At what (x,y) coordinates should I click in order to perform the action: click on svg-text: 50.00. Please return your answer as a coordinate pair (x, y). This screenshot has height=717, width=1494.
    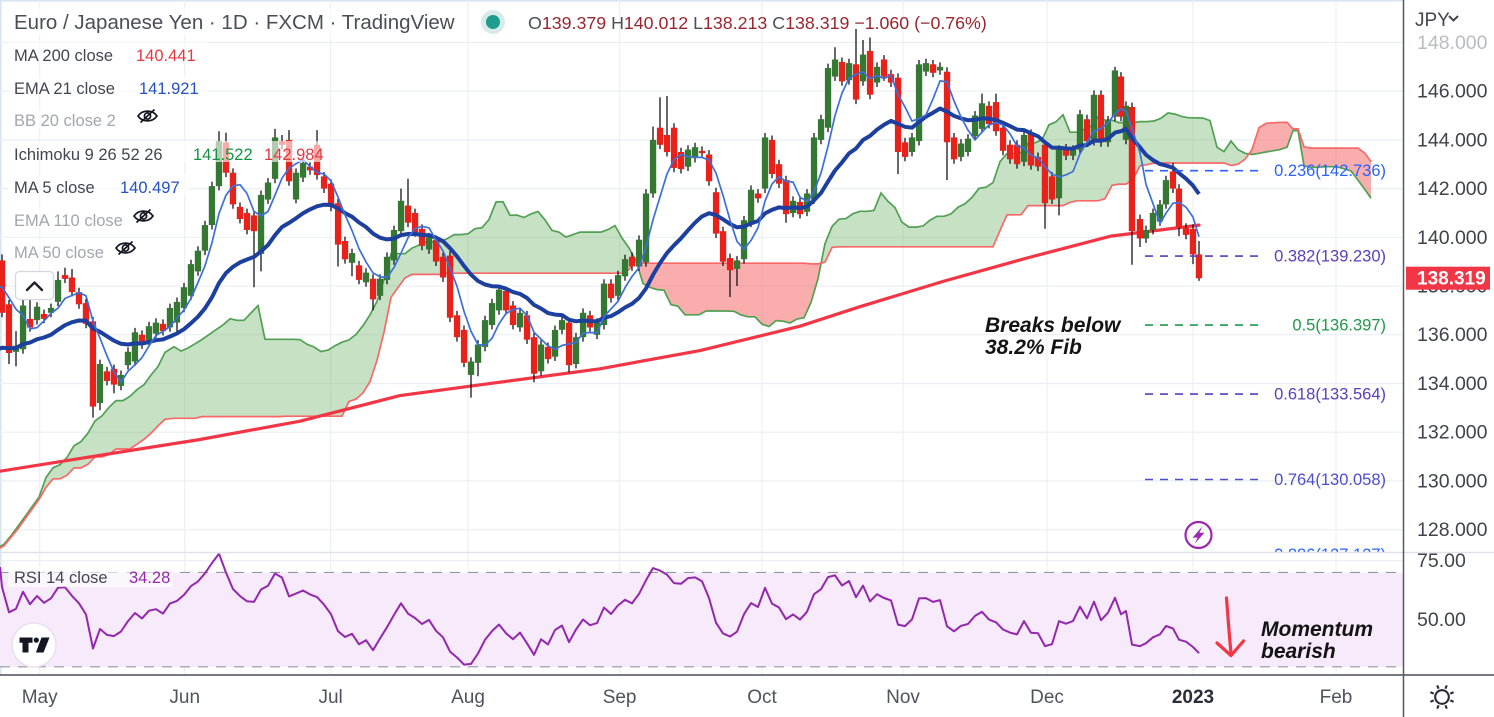
    Looking at the image, I should click on (1441, 620).